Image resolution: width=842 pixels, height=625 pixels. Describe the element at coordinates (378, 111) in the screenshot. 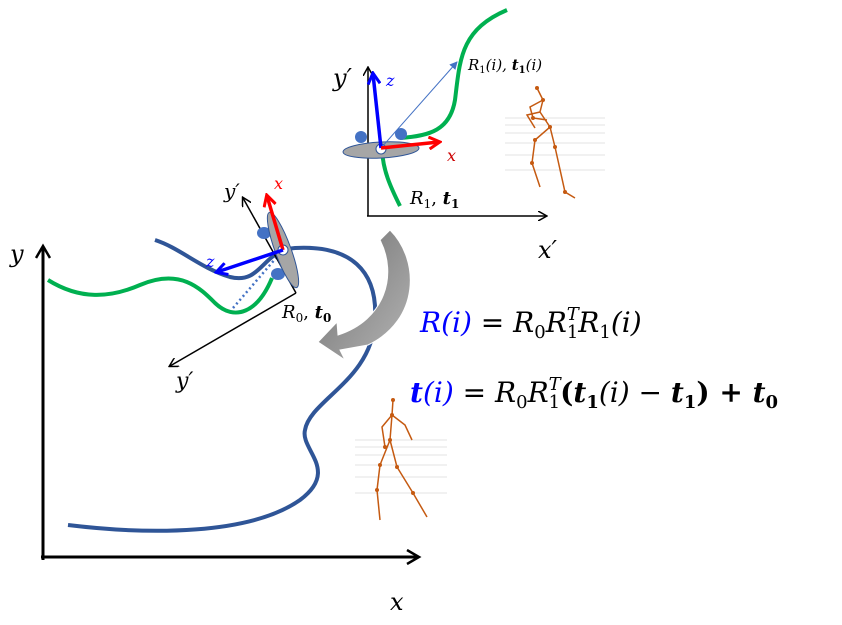

I see `local-z-arrow` at that location.